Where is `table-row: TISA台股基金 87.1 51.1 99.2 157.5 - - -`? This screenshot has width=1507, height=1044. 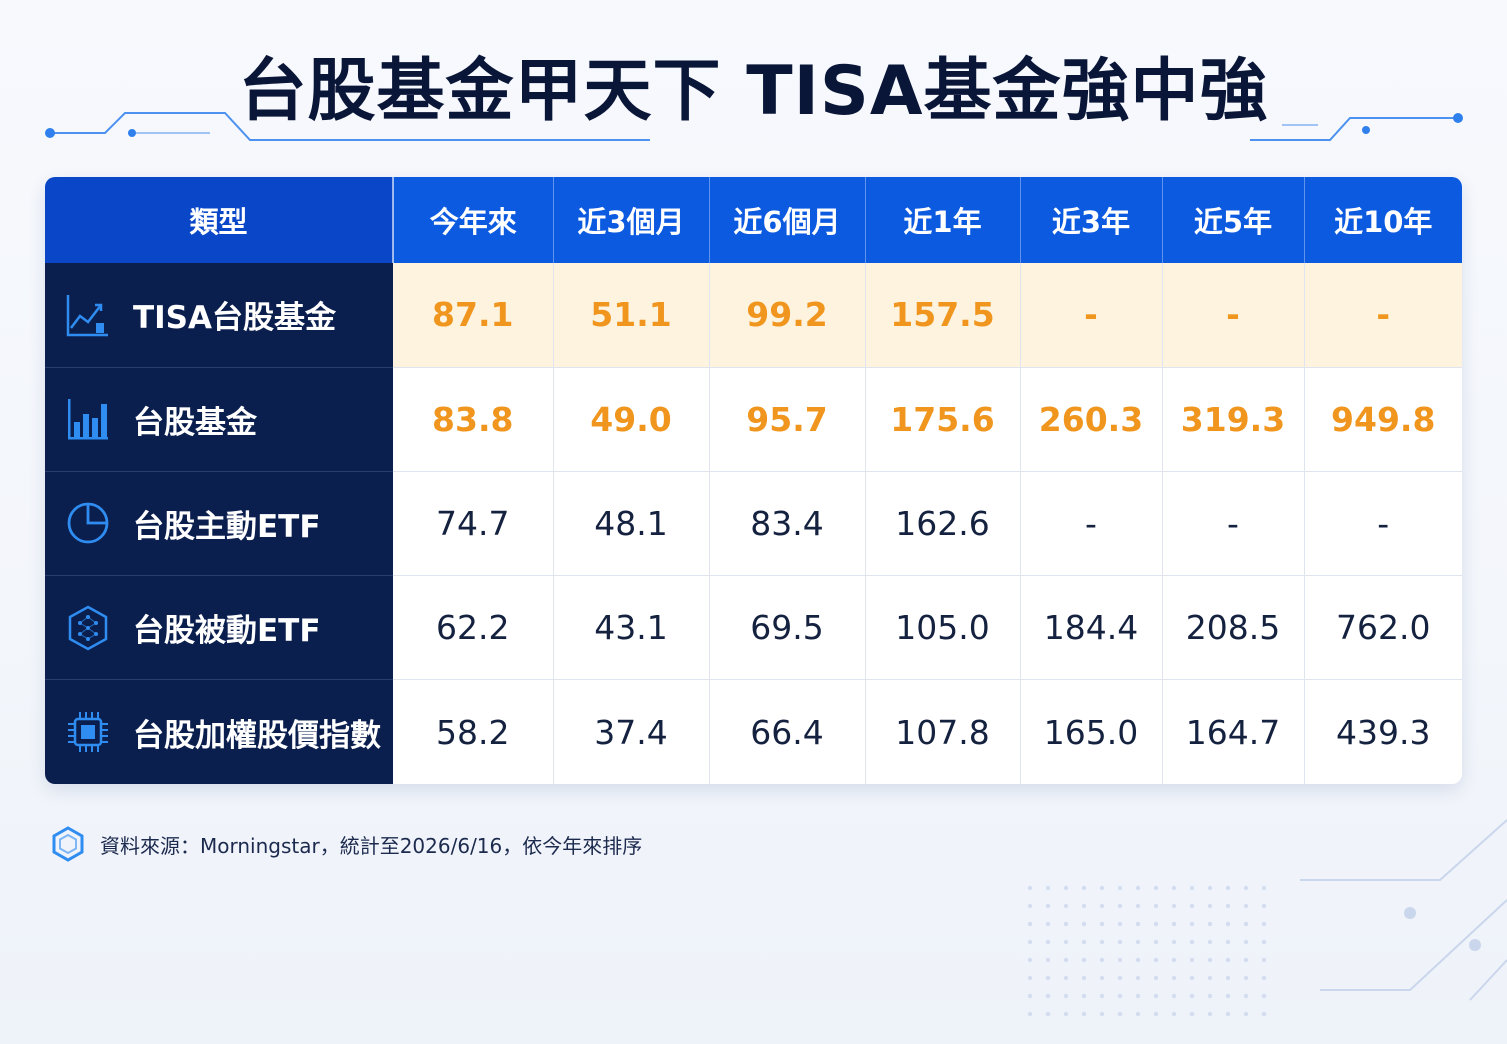 table-row: TISA台股基金 87.1 51.1 99.2 157.5 - - - is located at coordinates (753, 315).